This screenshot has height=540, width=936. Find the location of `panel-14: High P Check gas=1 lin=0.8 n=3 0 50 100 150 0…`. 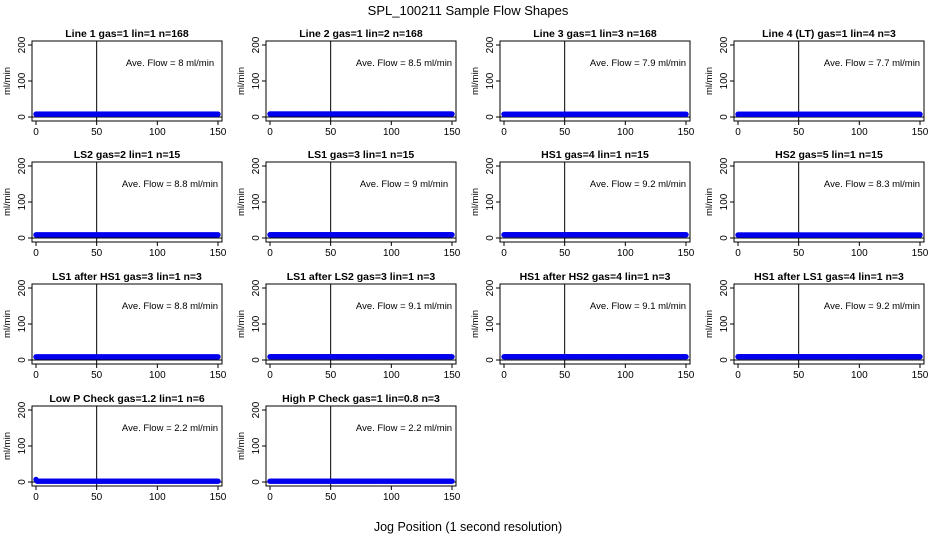

panel-14: High P Check gas=1 lin=0.8 n=3 0 50 100 150 0… is located at coordinates (348, 448).